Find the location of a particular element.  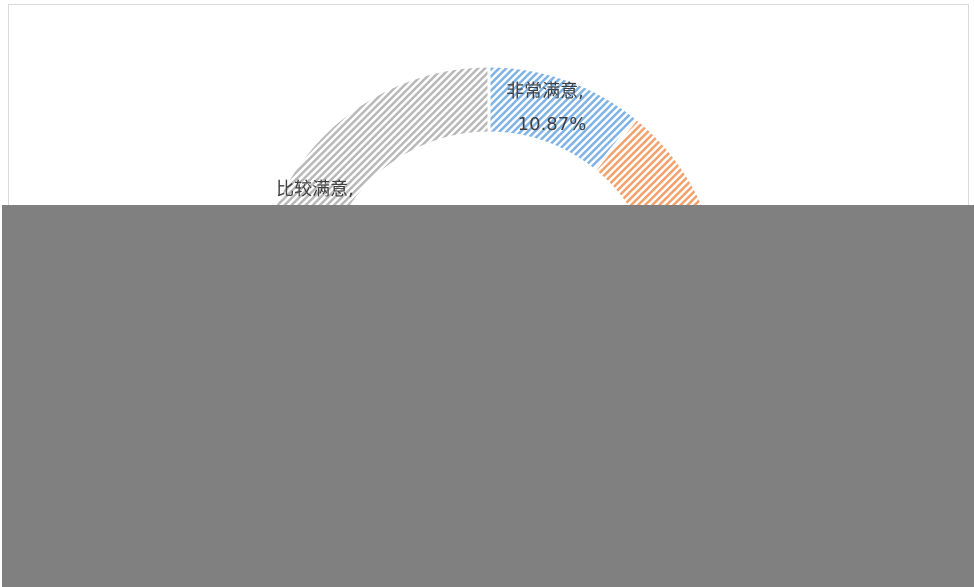

slice-label: 比较满意, is located at coordinates (315, 189).